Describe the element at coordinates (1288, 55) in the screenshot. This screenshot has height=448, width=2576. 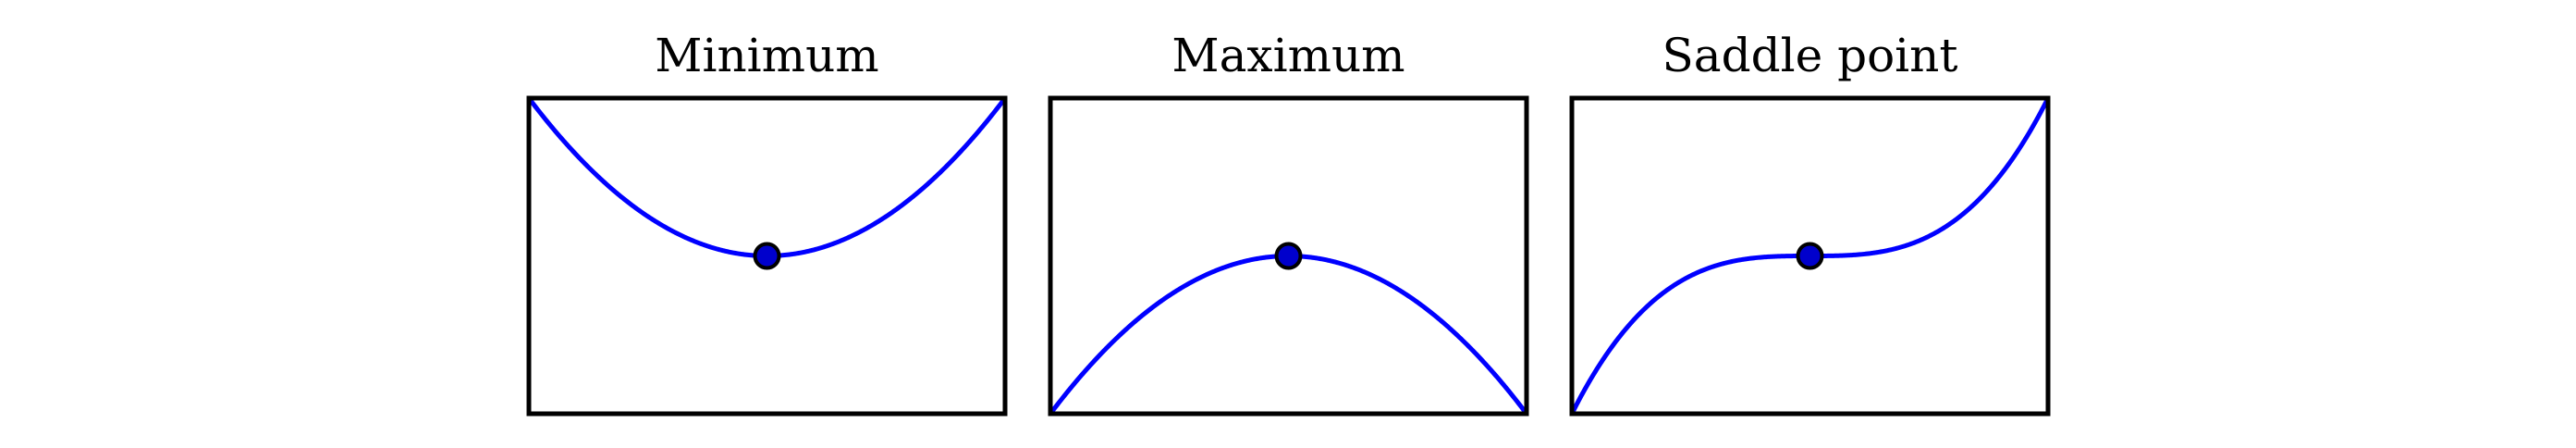
I see `panel-title: Maximum` at that location.